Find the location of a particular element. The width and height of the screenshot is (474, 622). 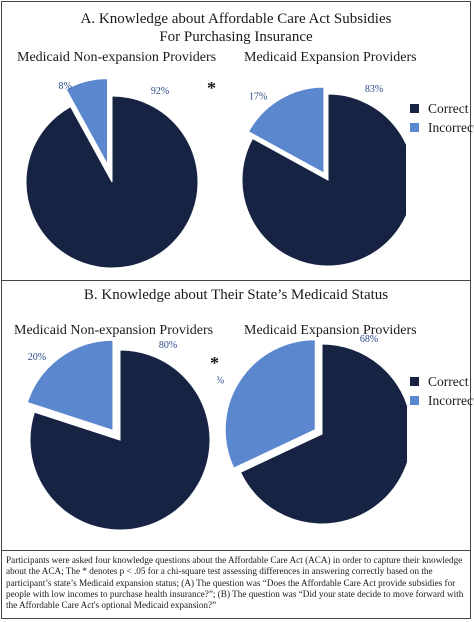

pie-chart-b-expansion: 32% 68% is located at coordinates (312, 429).